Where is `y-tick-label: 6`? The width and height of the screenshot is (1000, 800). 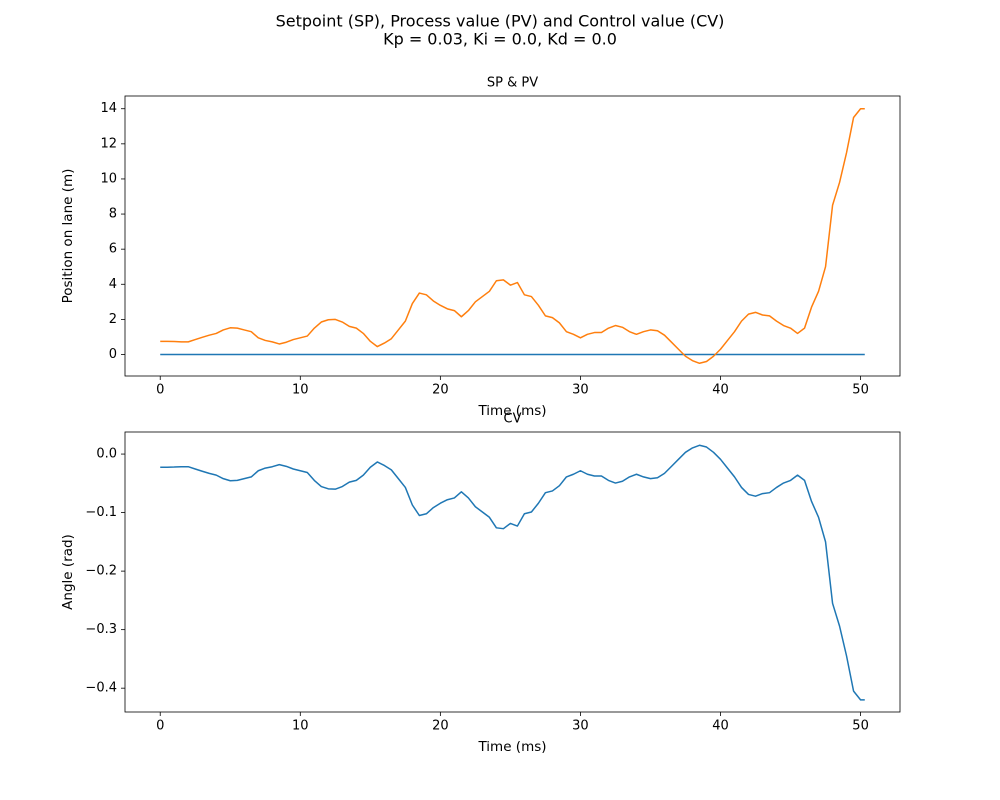 y-tick-label: 6 is located at coordinates (113, 249).